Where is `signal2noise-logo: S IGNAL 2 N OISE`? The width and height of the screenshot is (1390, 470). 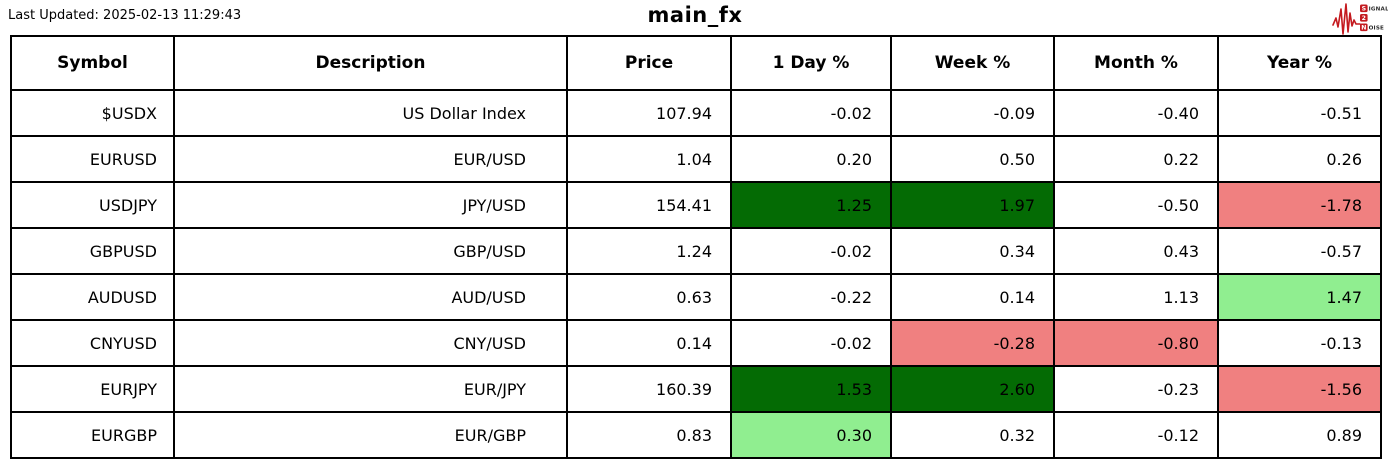 signal2noise-logo: S IGNAL 2 N OISE is located at coordinates (1360, 19).